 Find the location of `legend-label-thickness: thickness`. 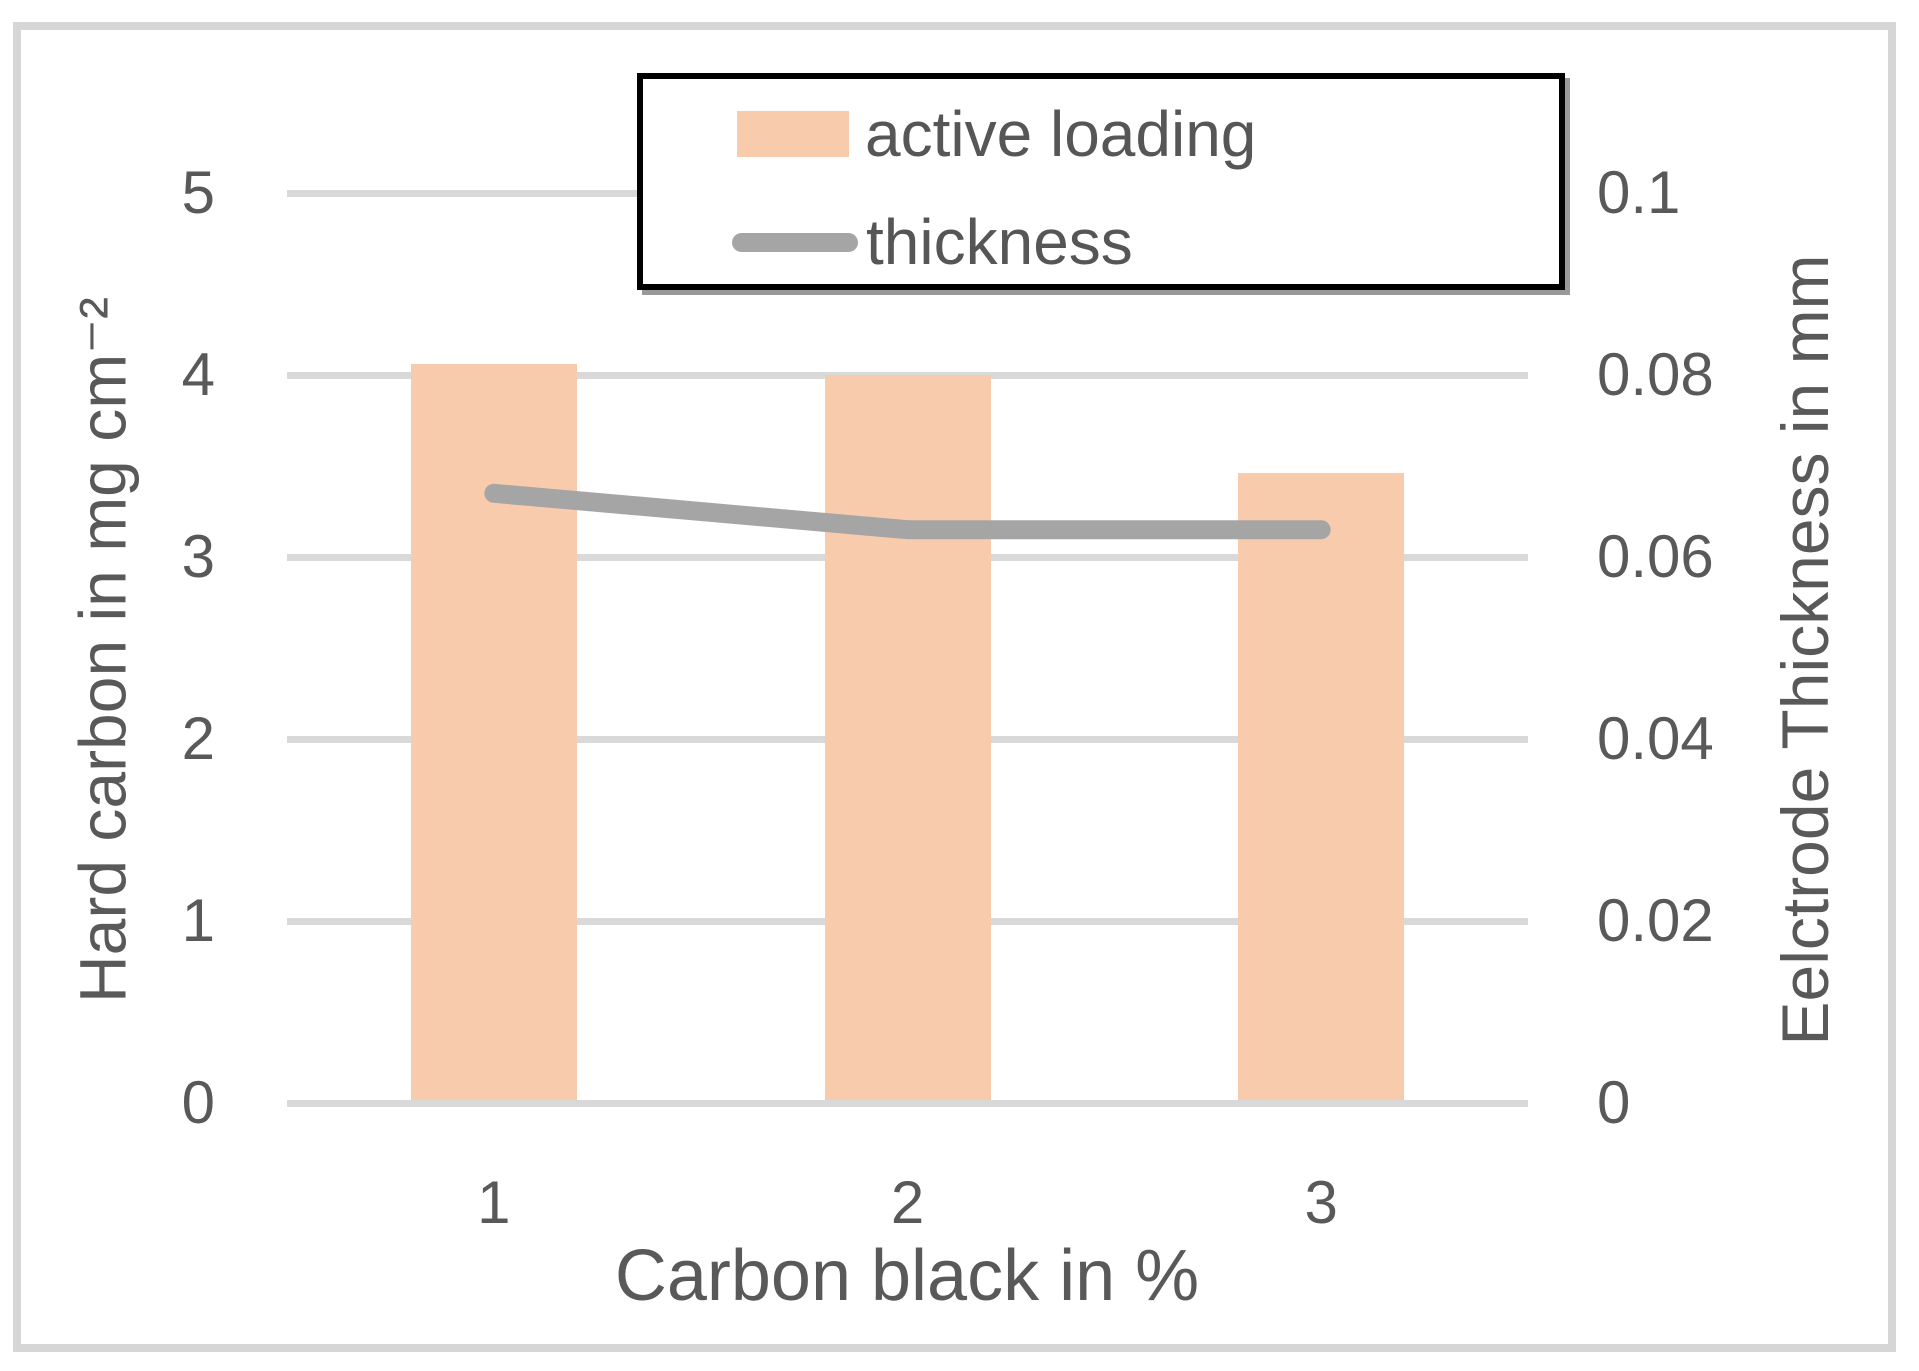

legend-label-thickness: thickness is located at coordinates (999, 242).